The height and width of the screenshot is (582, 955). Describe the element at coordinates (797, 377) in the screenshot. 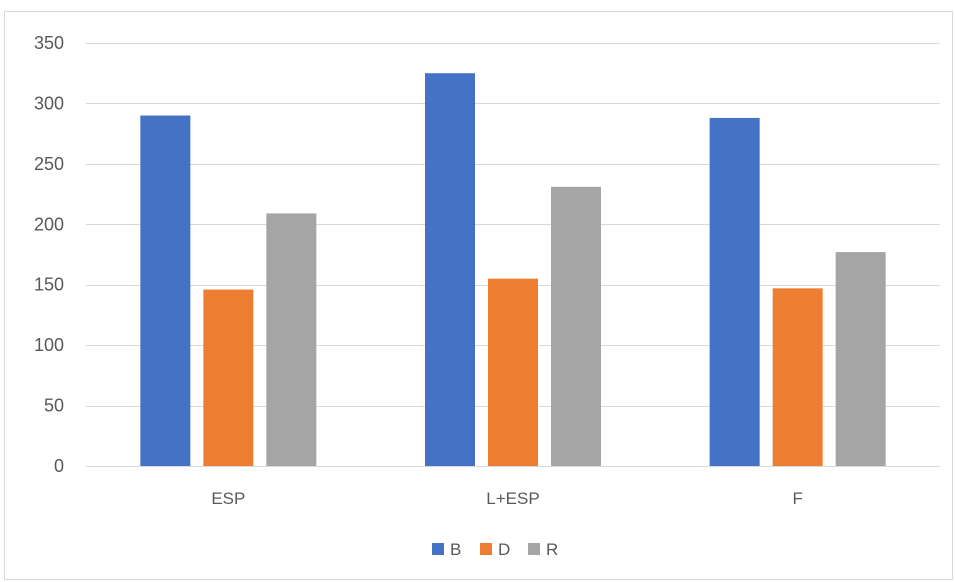

I see `bar-d-f` at that location.